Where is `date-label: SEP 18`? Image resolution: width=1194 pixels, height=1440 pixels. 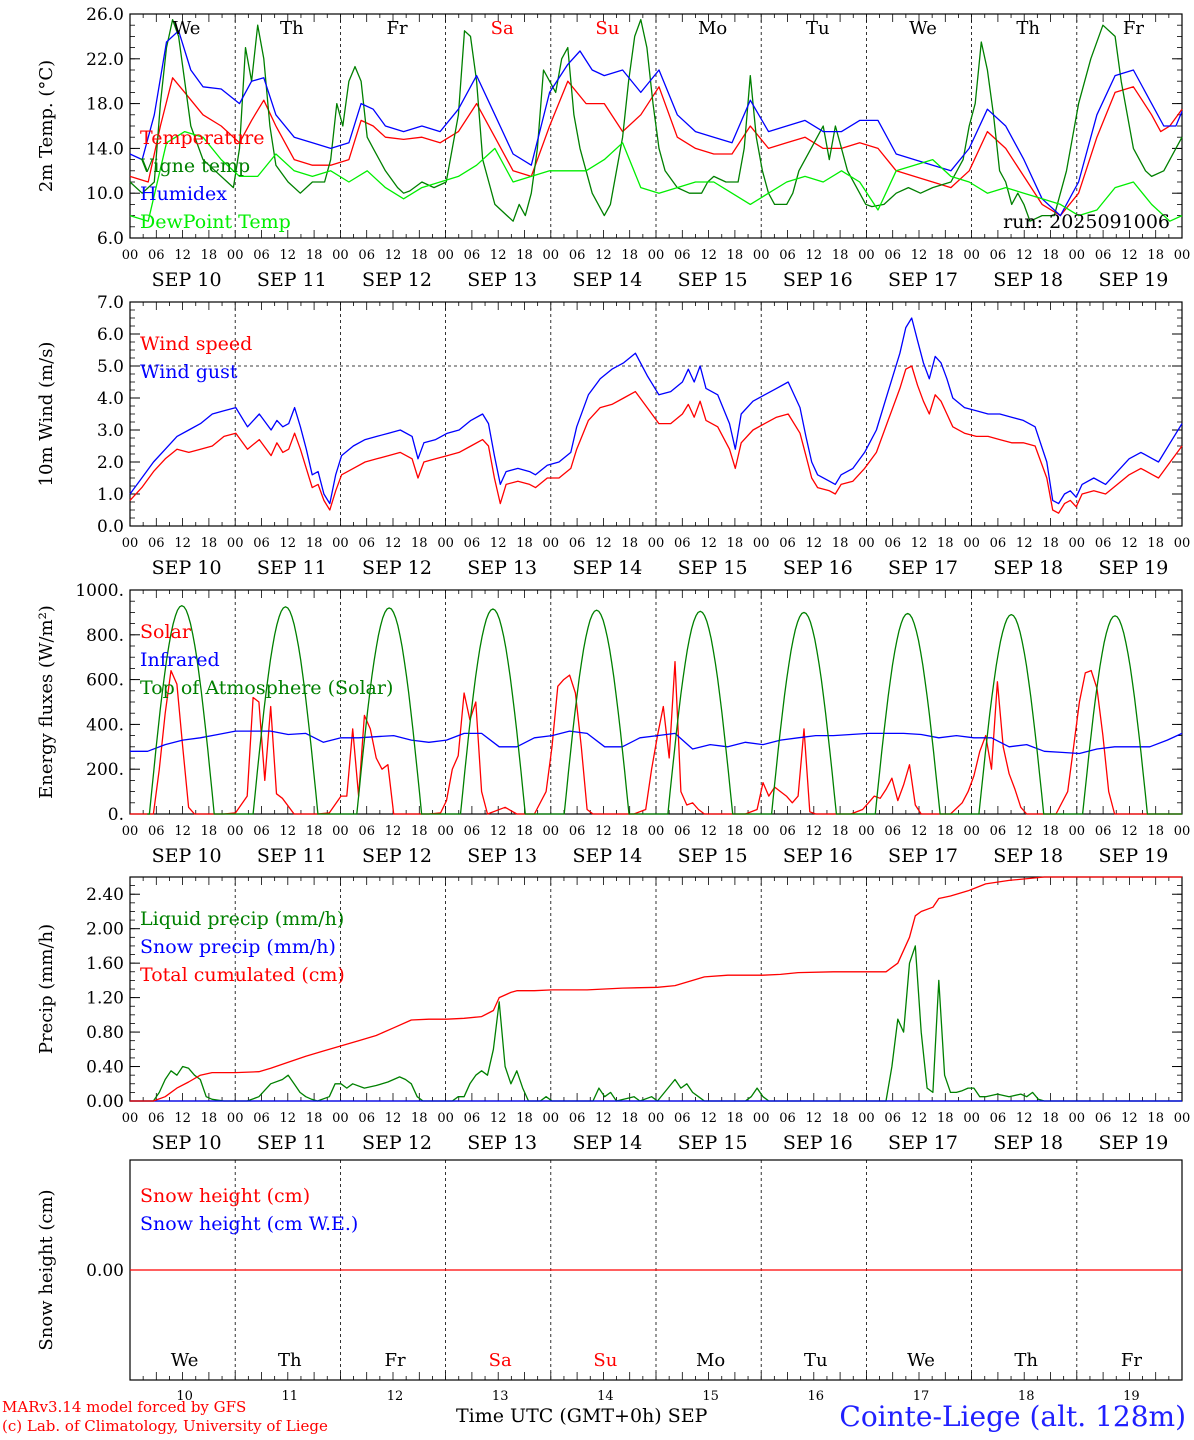 date-label: SEP 18 is located at coordinates (1028, 1143).